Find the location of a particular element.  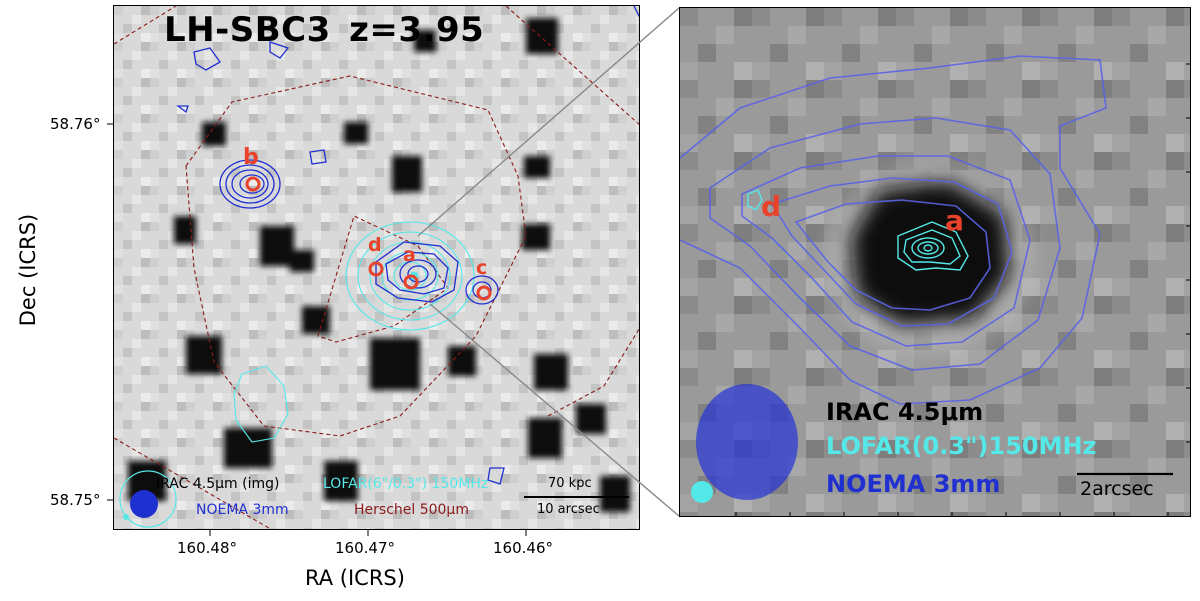

zoom-legend-noema: NOEMA 3mm is located at coordinates (913, 484).